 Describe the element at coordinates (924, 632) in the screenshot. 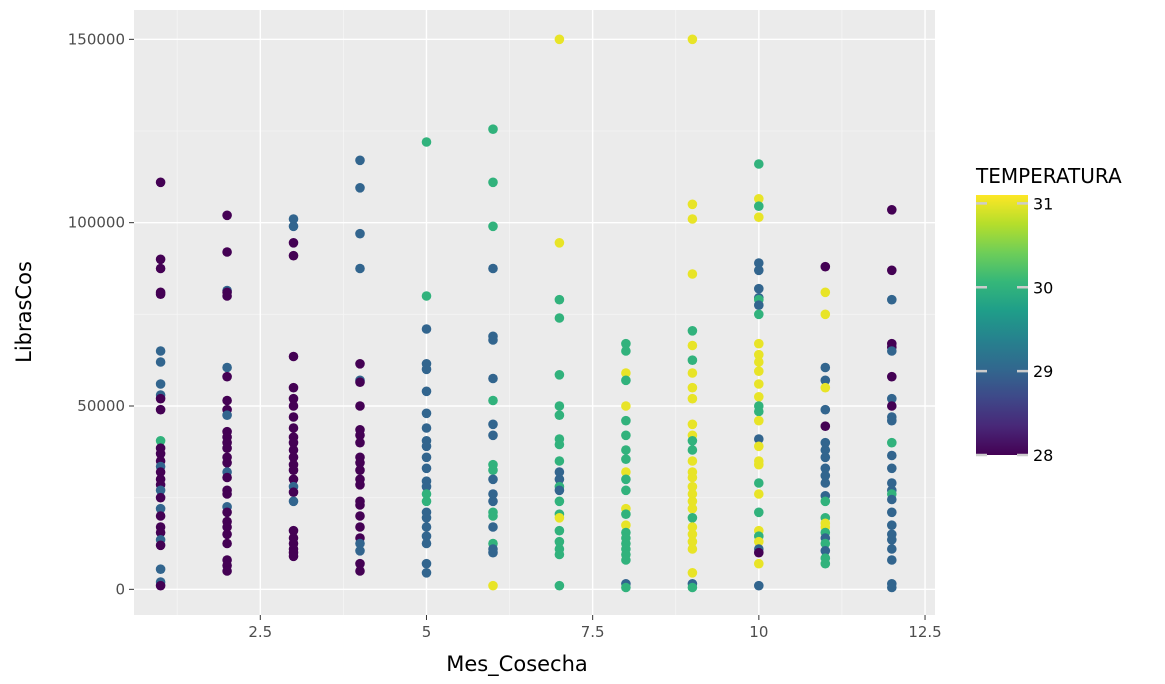

I see `x-tick-label: 12.5` at that location.